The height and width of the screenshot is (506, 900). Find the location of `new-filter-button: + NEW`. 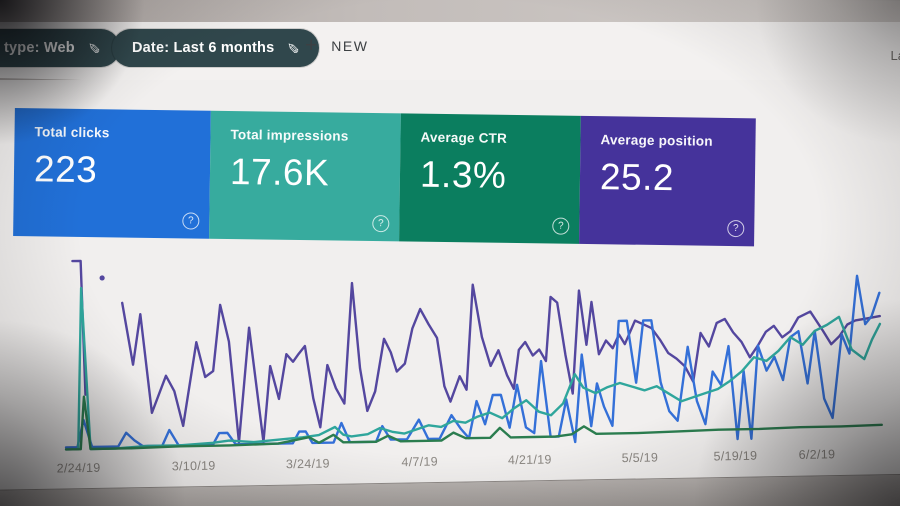

new-filter-button: + NEW is located at coordinates (336, 45).